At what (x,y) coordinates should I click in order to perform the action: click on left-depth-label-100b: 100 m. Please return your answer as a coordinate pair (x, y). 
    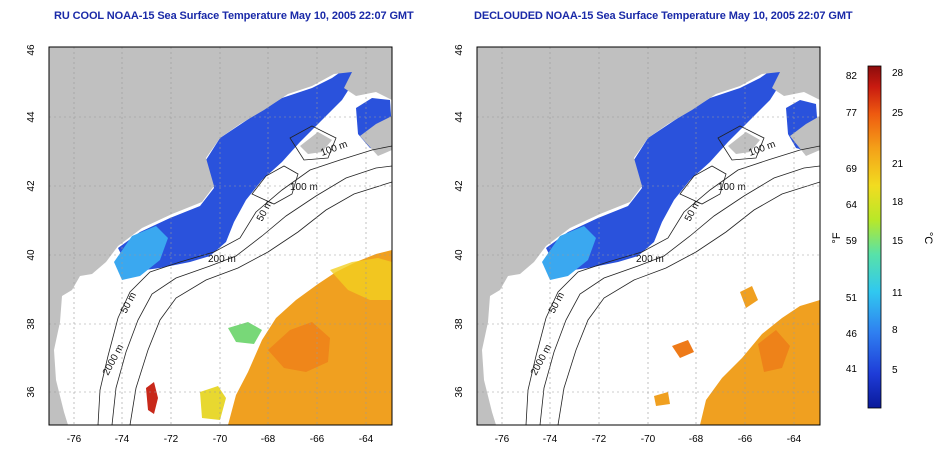
    Looking at the image, I should click on (304, 187).